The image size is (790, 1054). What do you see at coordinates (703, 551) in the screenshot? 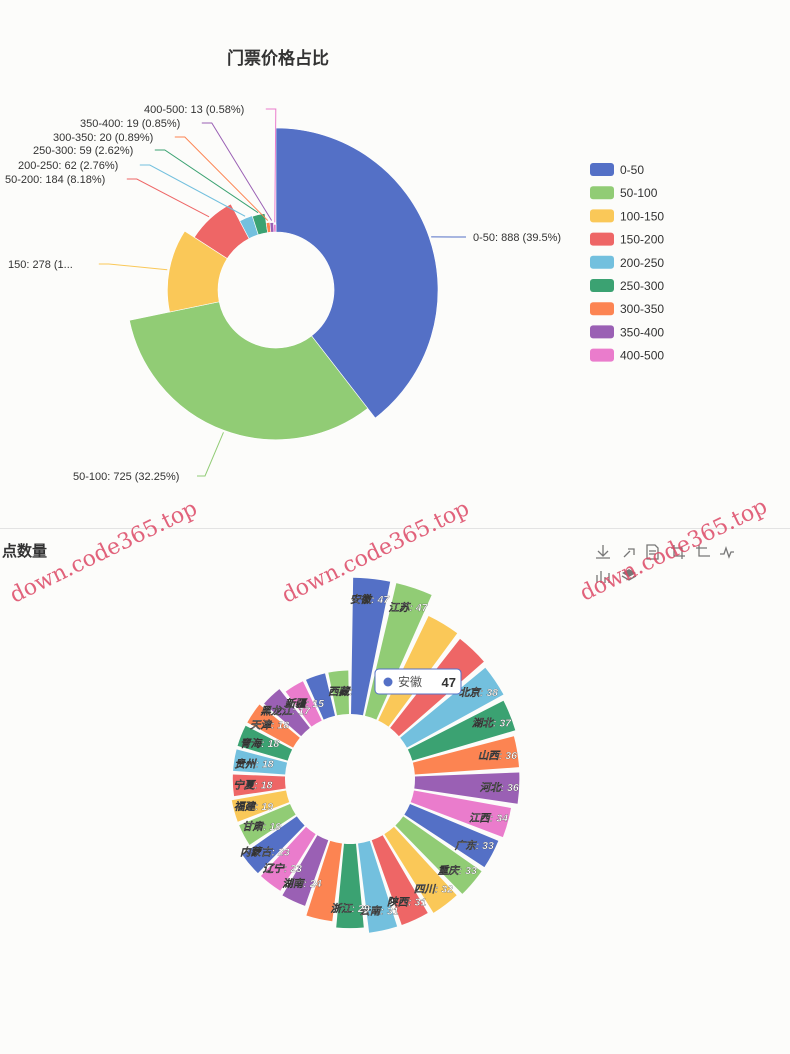
I see `restore-icon` at bounding box center [703, 551].